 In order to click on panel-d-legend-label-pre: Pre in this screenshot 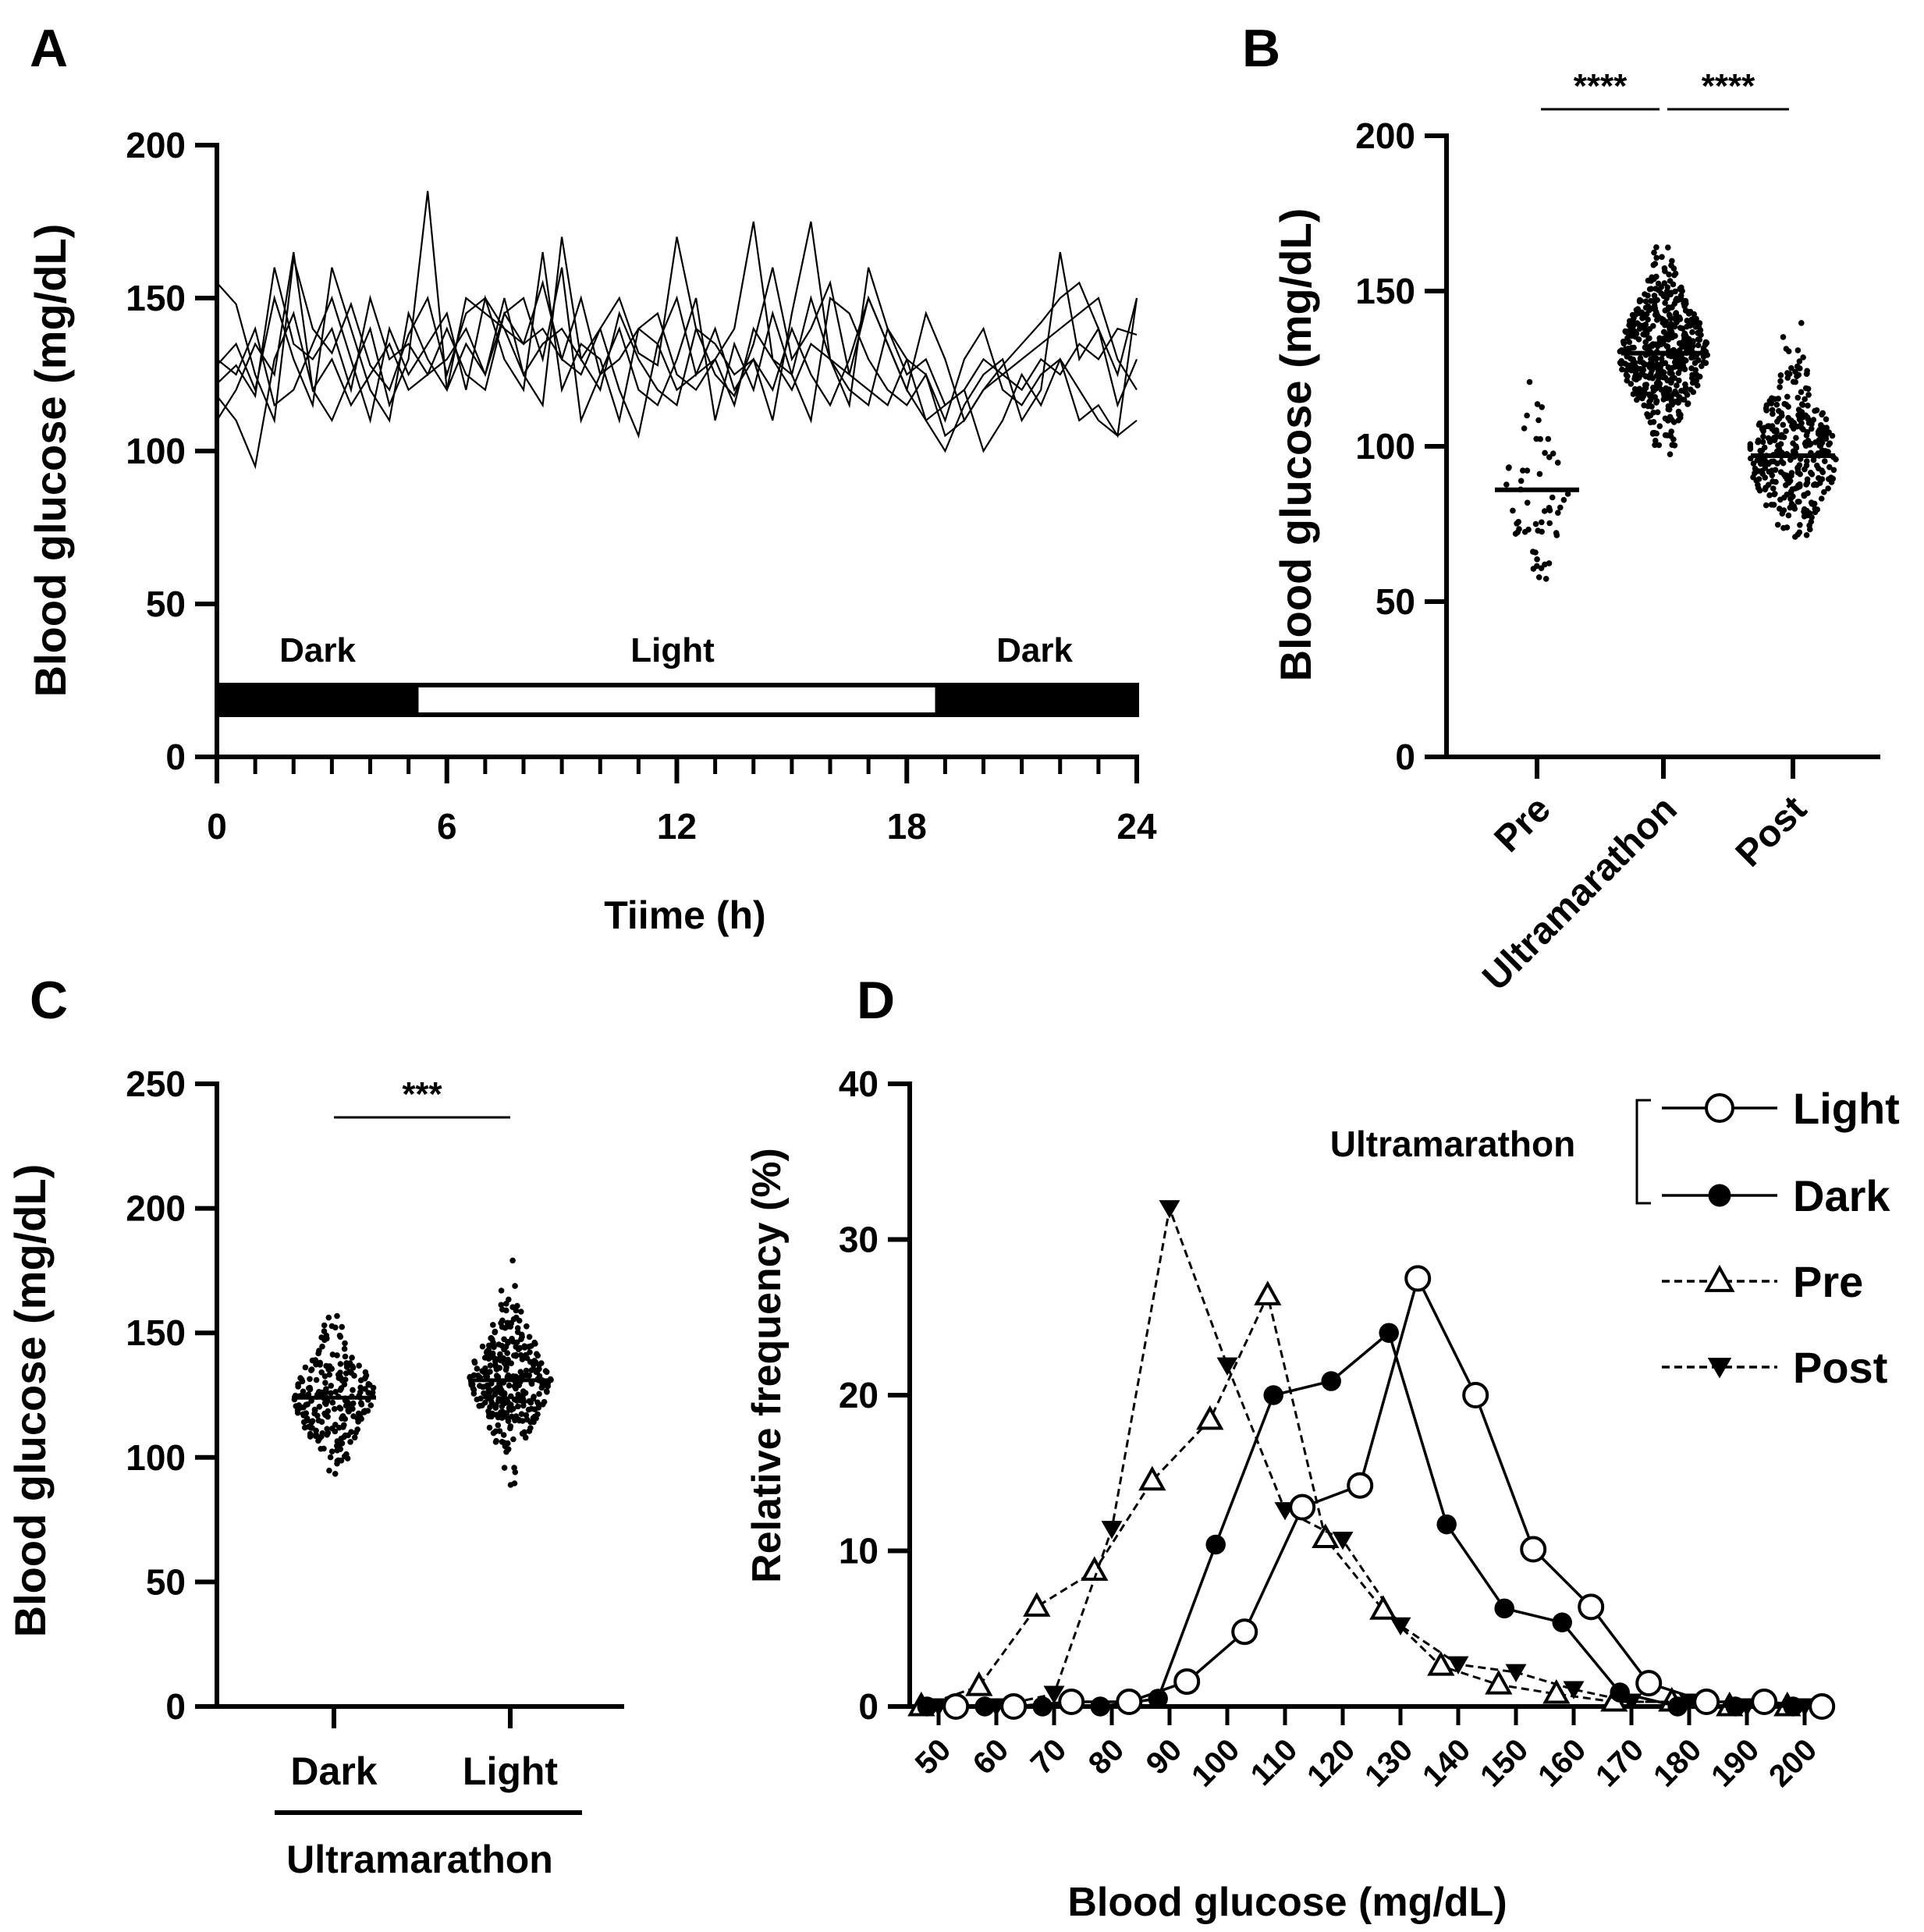, I will do `click(1828, 1281)`.